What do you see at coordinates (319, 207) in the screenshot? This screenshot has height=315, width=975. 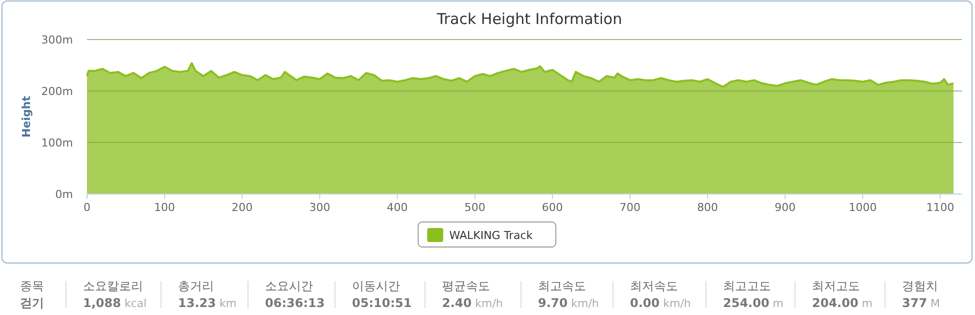 I see `x-tick-label: 300` at bounding box center [319, 207].